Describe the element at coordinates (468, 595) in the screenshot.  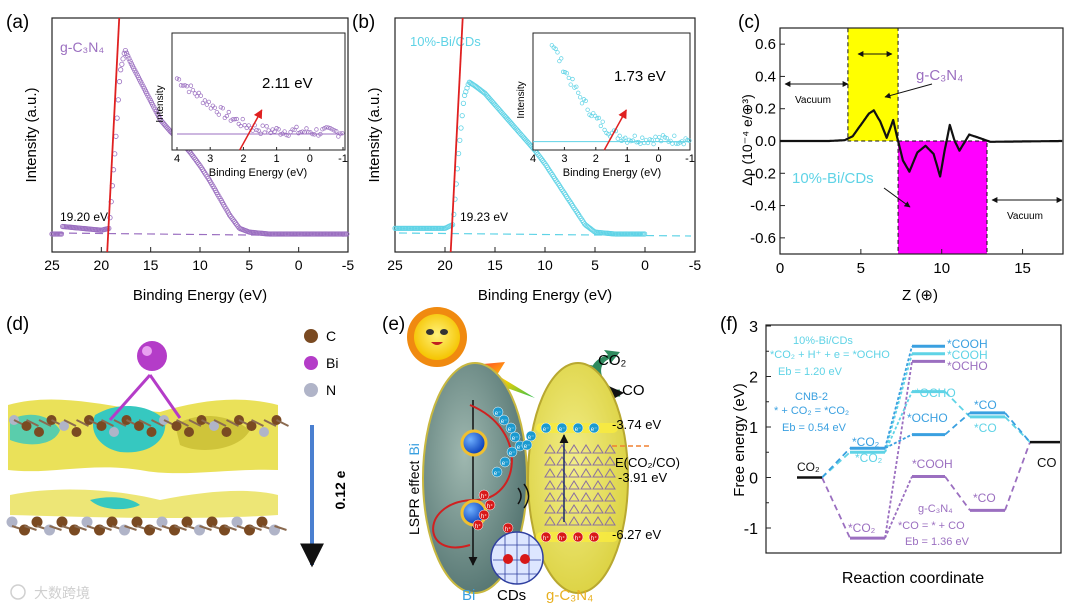
I see `bi-caption: Bi` at that location.